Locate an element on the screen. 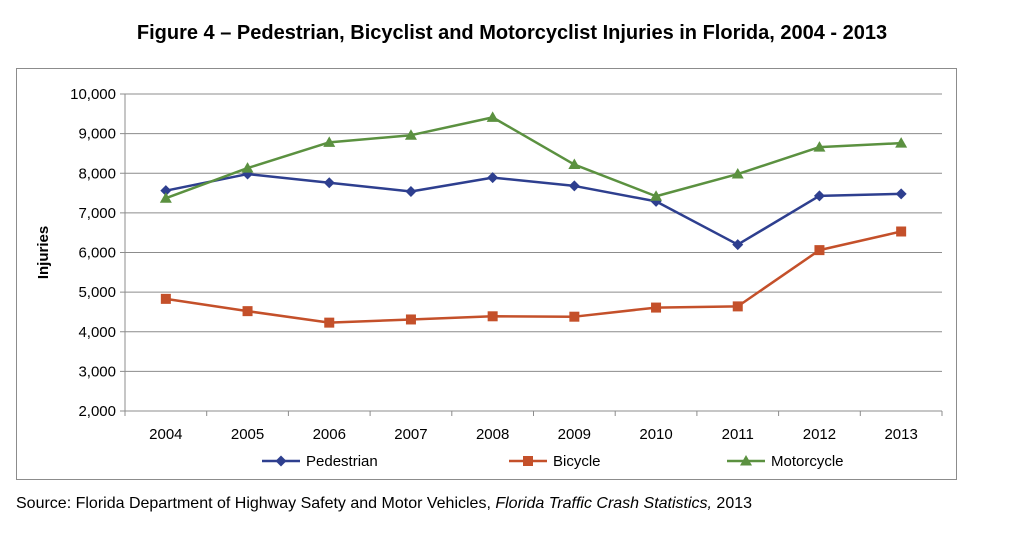 The height and width of the screenshot is (538, 1024). motorcycle-series is located at coordinates (533, 157).